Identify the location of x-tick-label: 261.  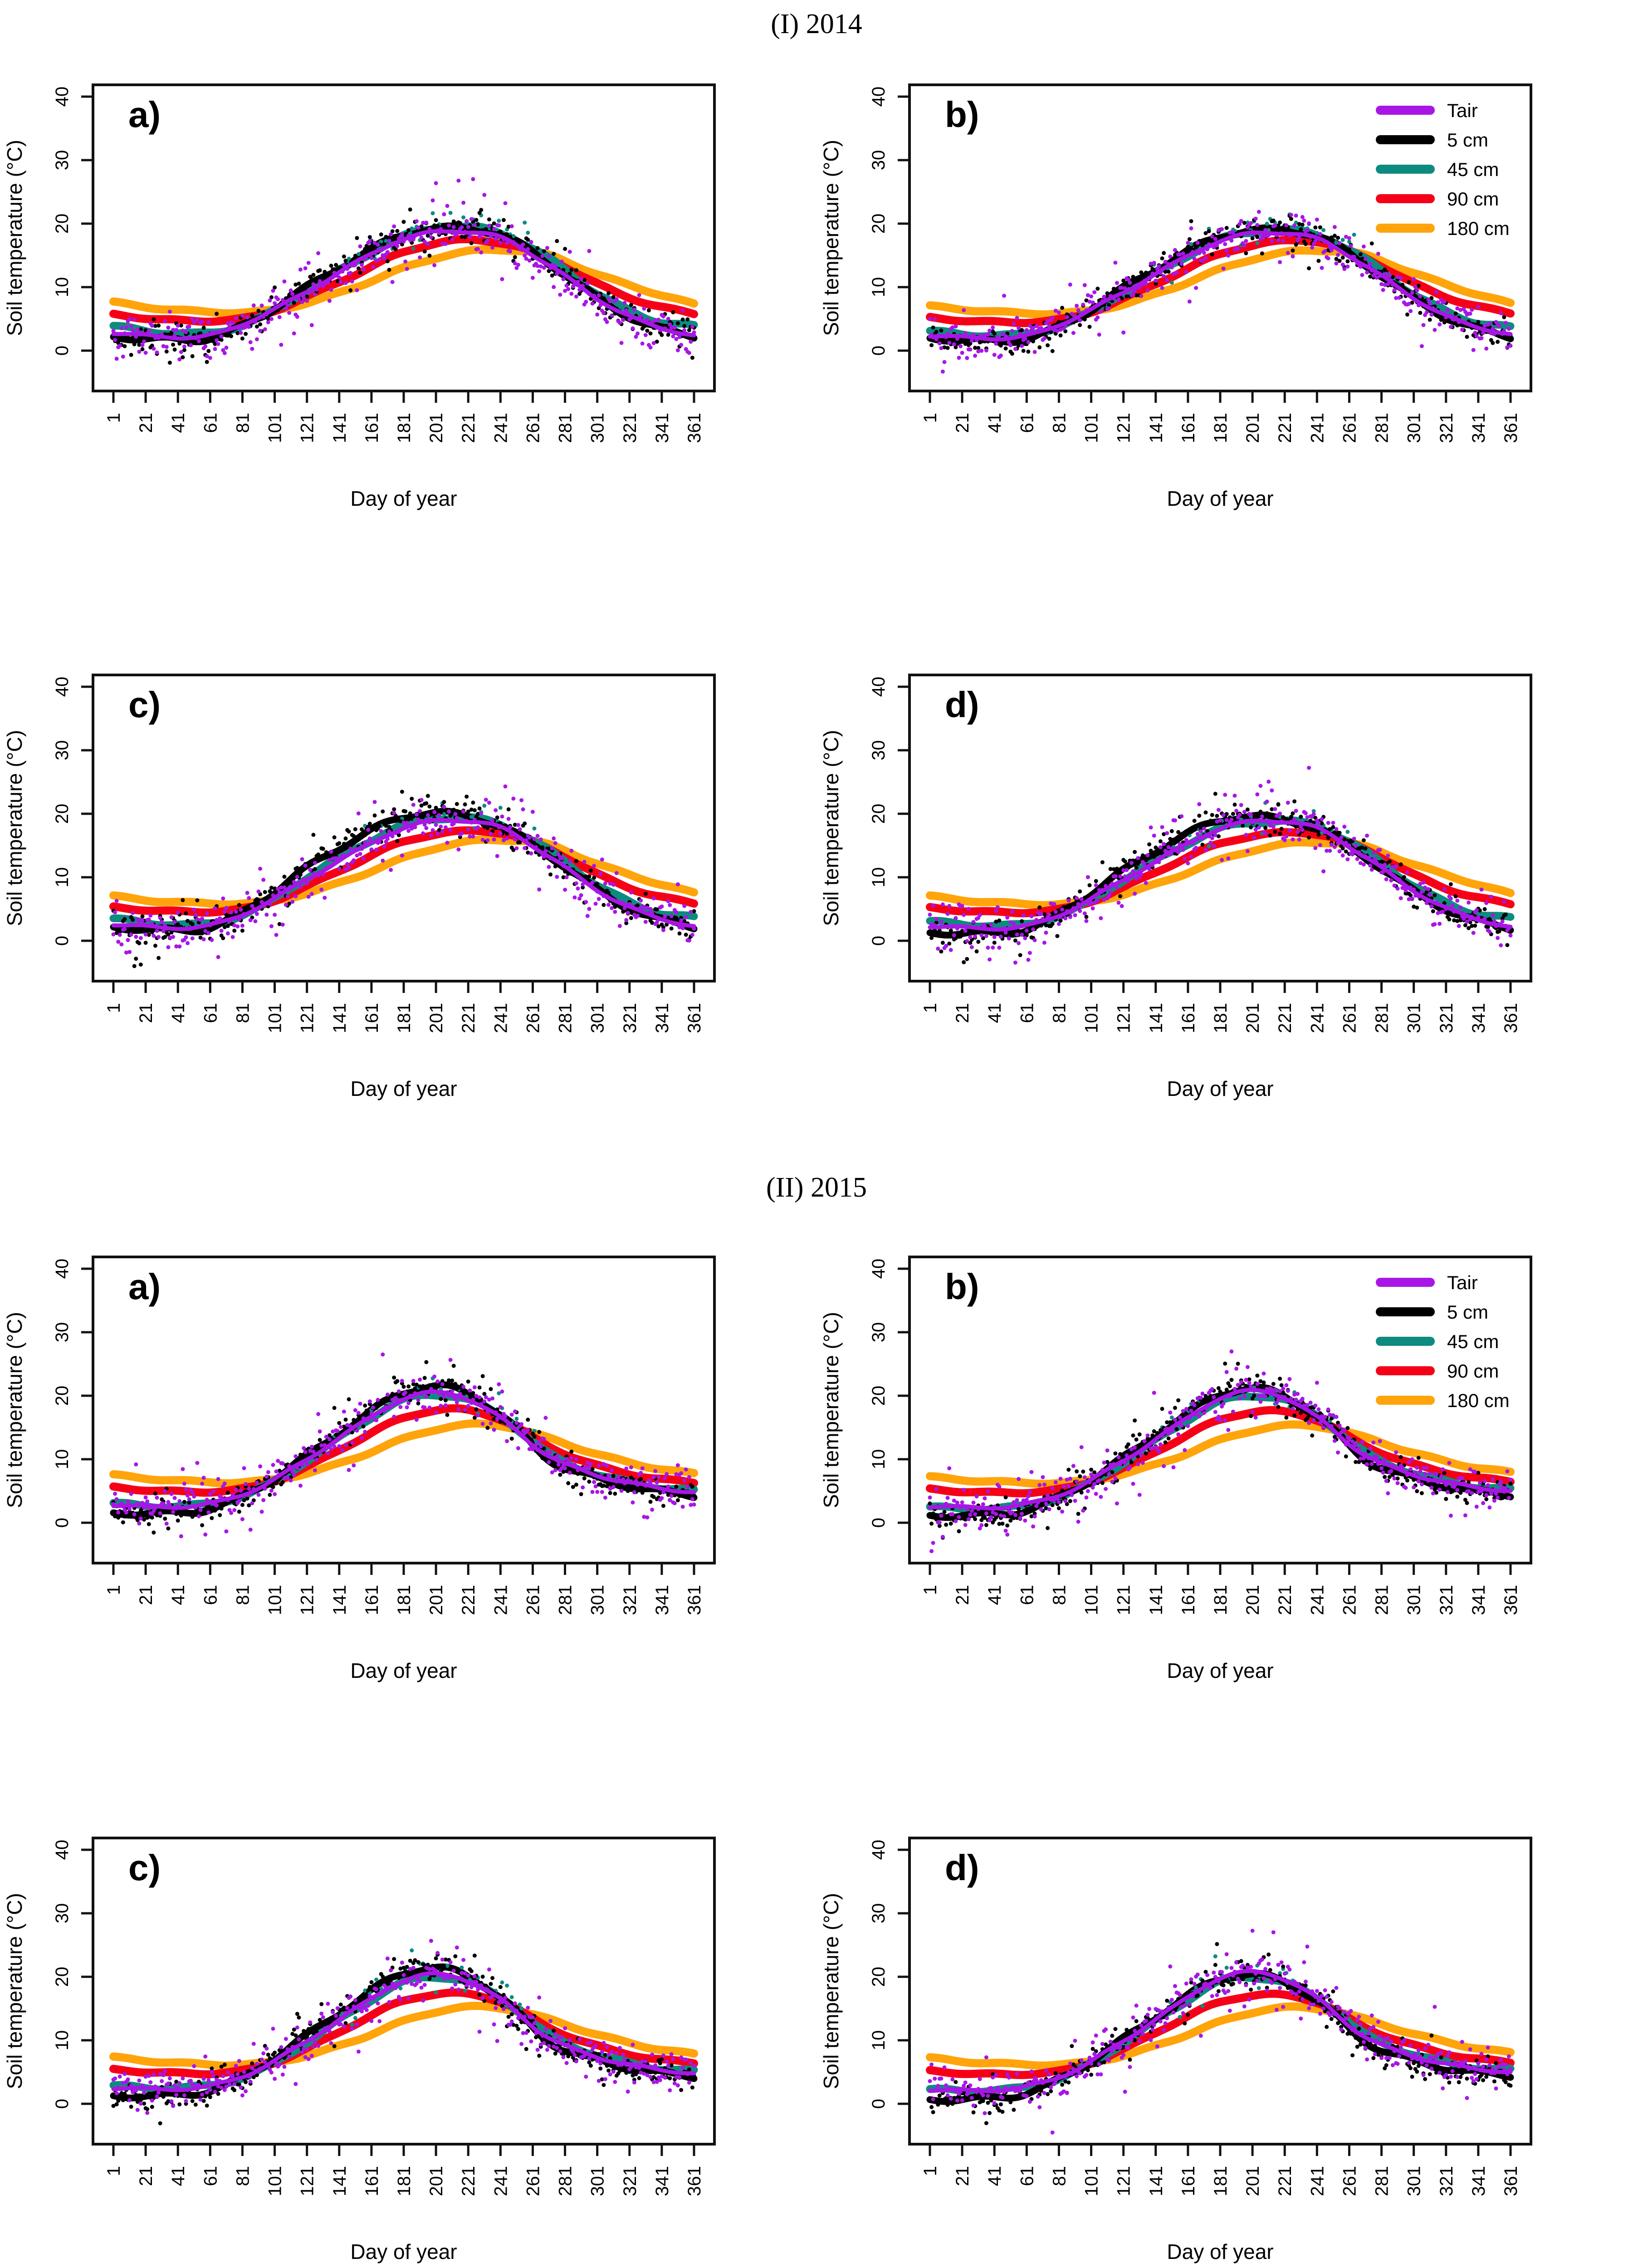
(1349, 1600).